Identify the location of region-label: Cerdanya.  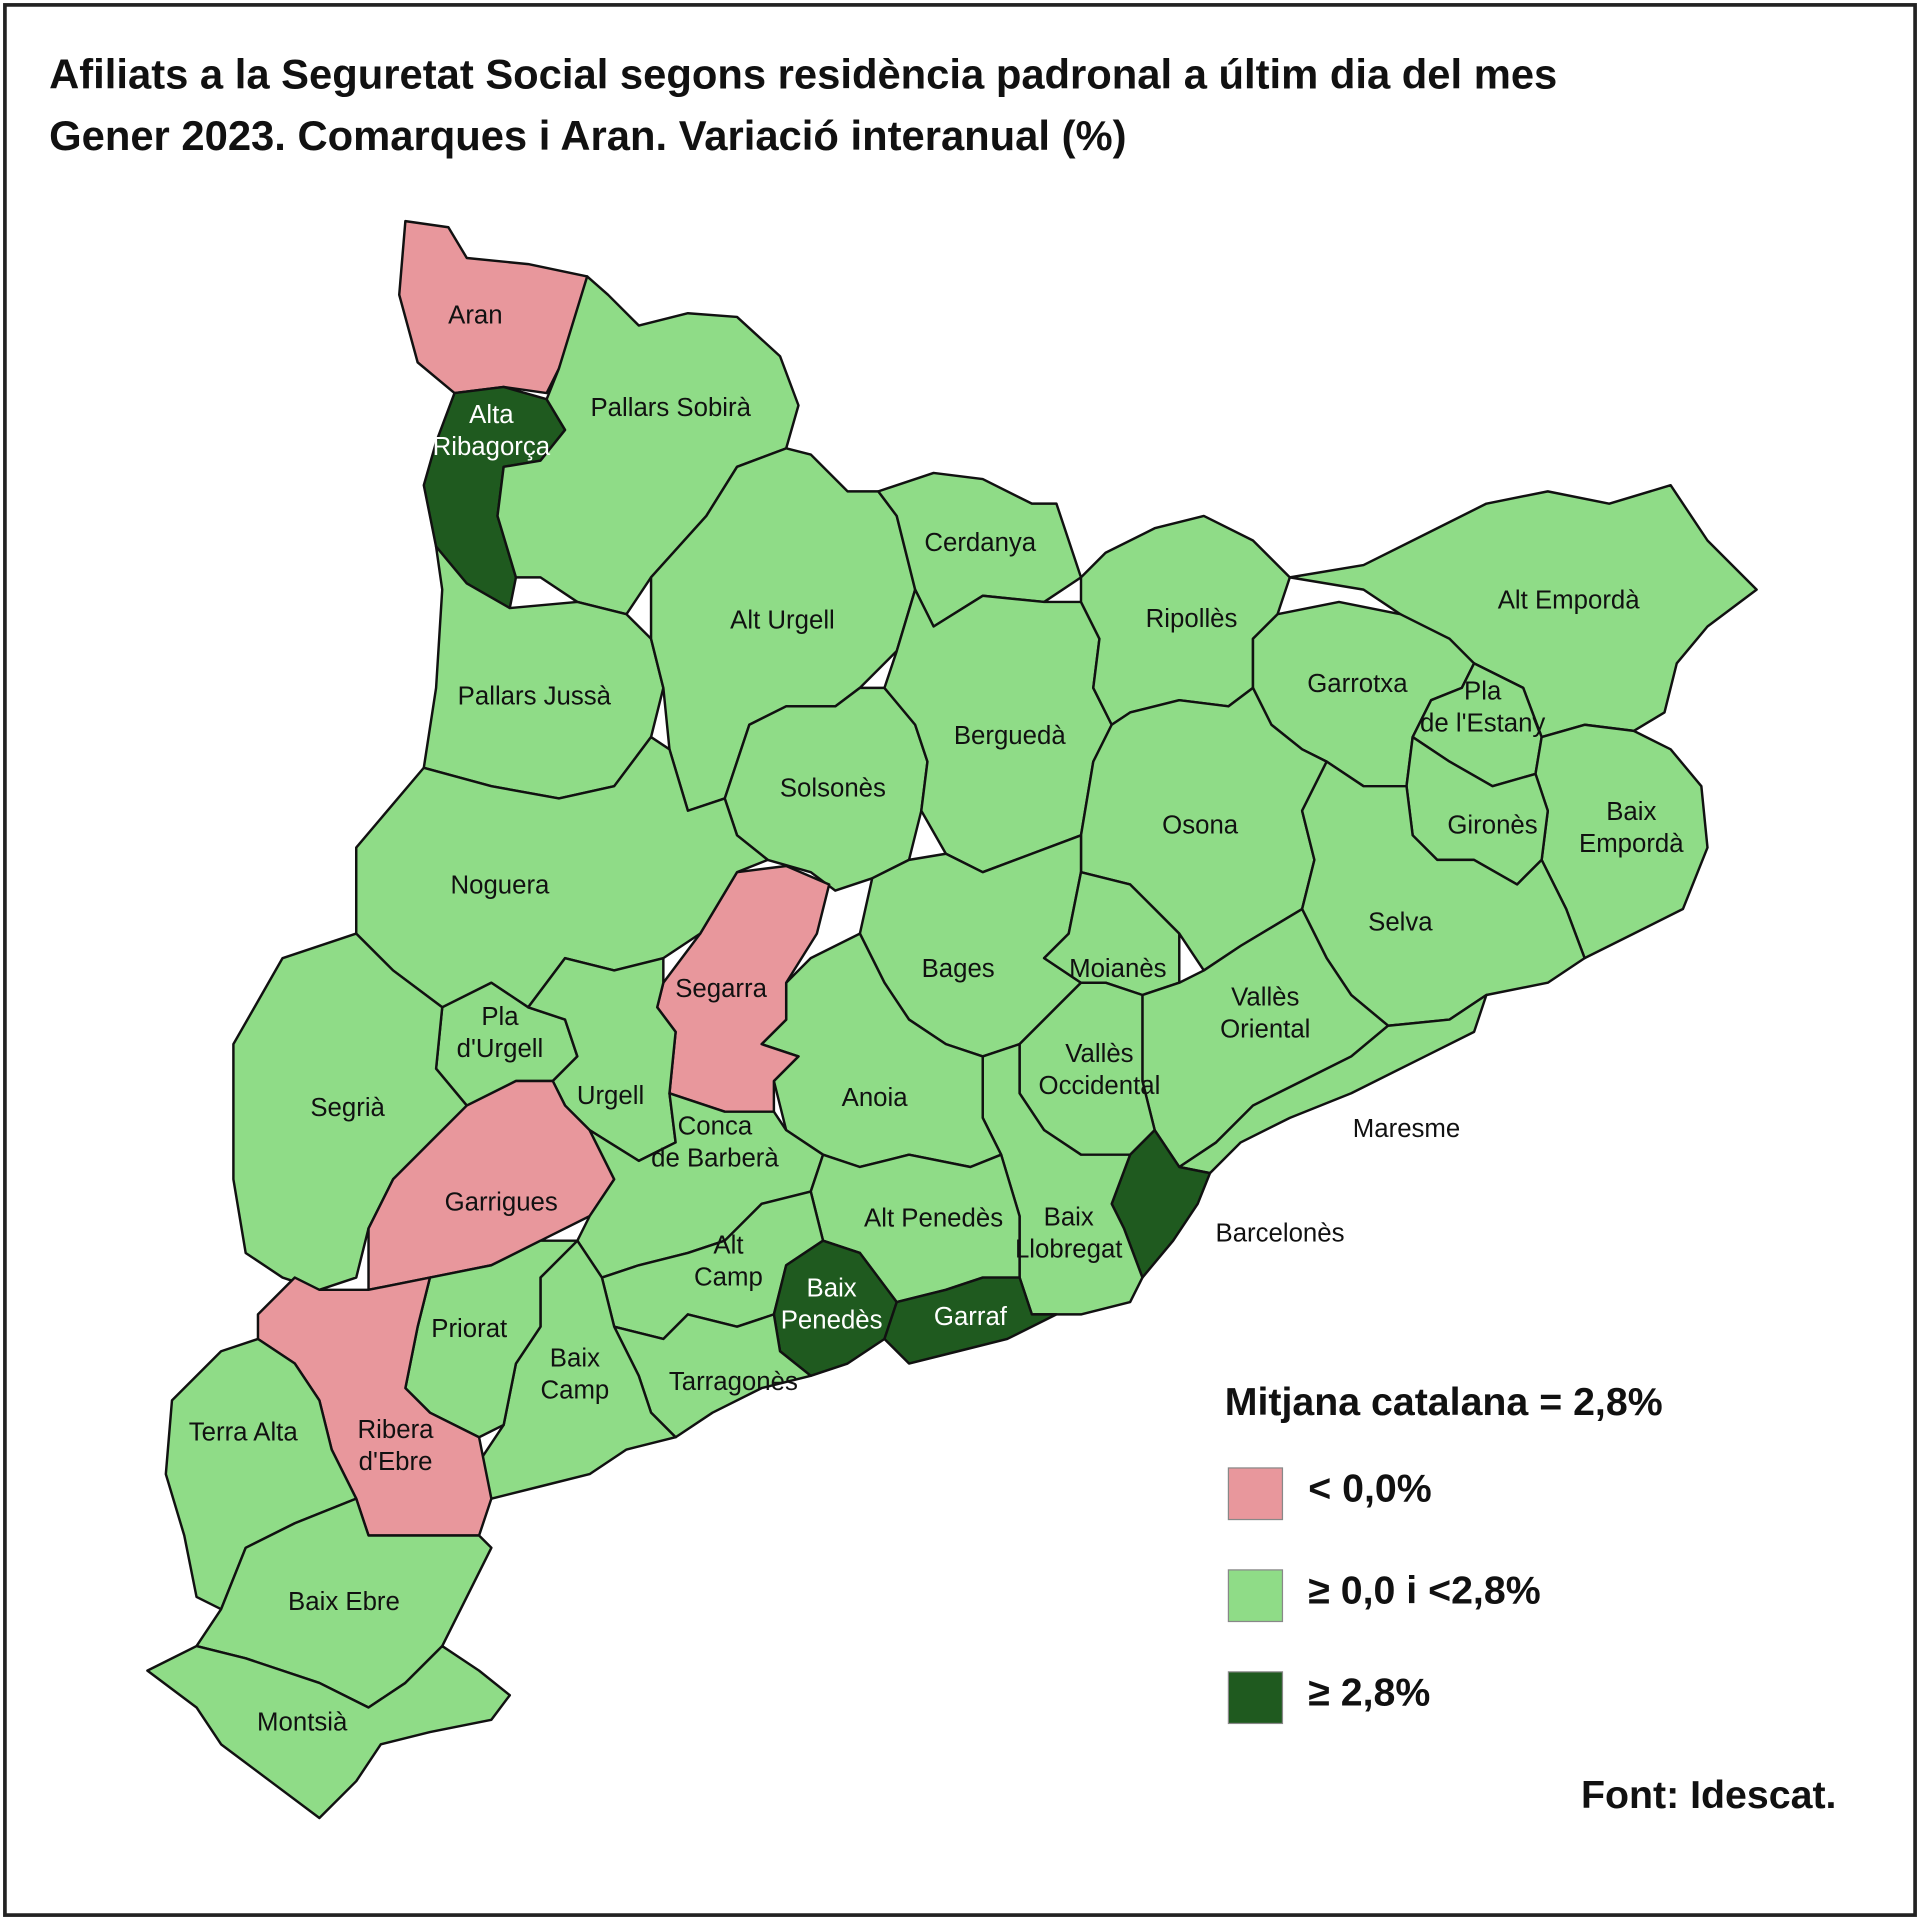
(980, 543).